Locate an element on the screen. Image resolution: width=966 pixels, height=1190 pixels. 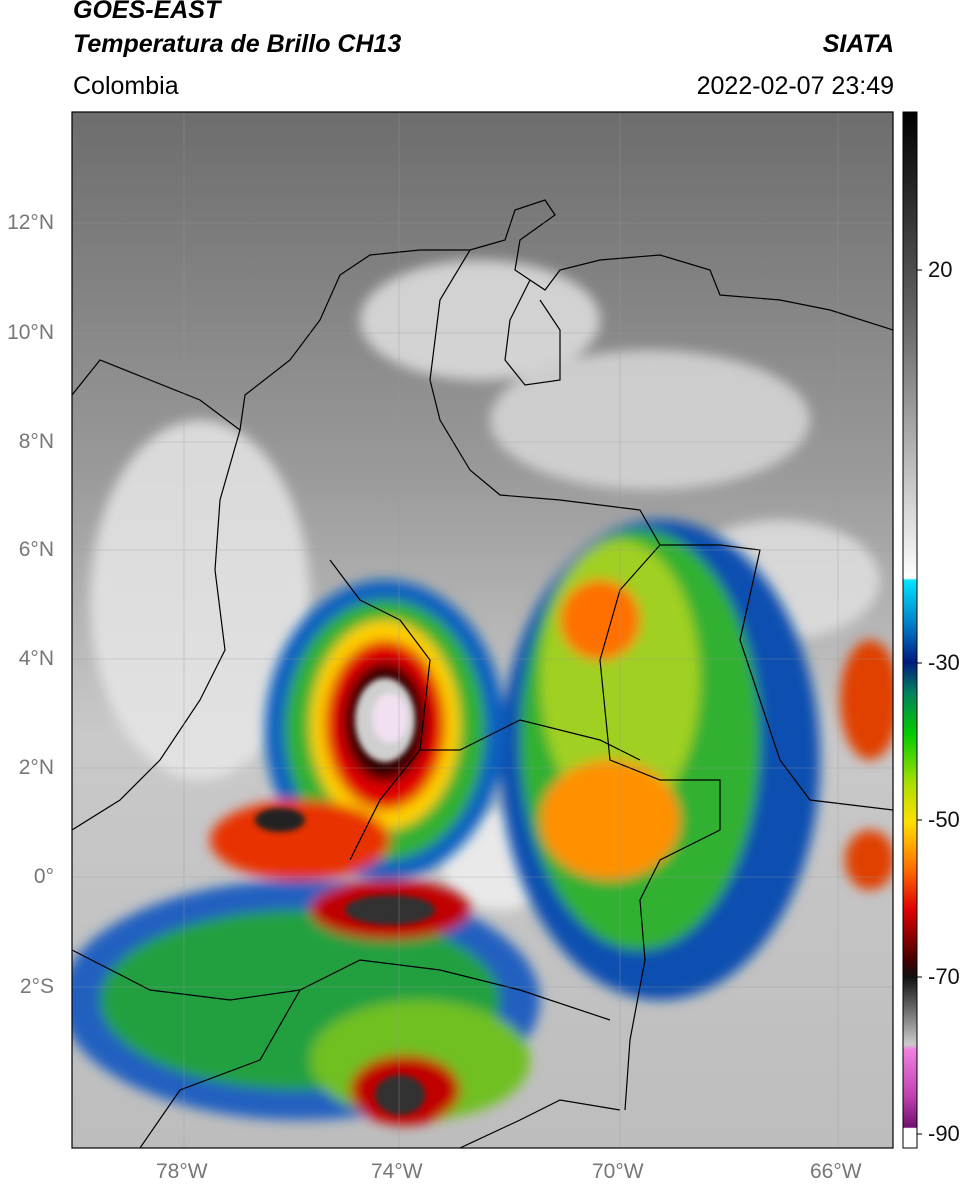
lat-label: 4°N is located at coordinates (36, 658).